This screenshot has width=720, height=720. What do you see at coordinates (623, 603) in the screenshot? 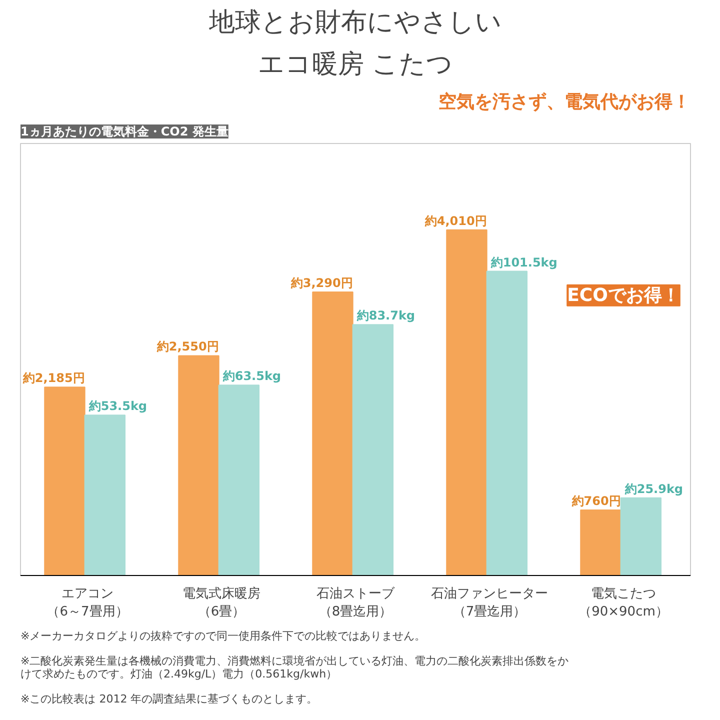
I see `x-tick-label: 電気こたつ（90×90cm）` at bounding box center [623, 603].